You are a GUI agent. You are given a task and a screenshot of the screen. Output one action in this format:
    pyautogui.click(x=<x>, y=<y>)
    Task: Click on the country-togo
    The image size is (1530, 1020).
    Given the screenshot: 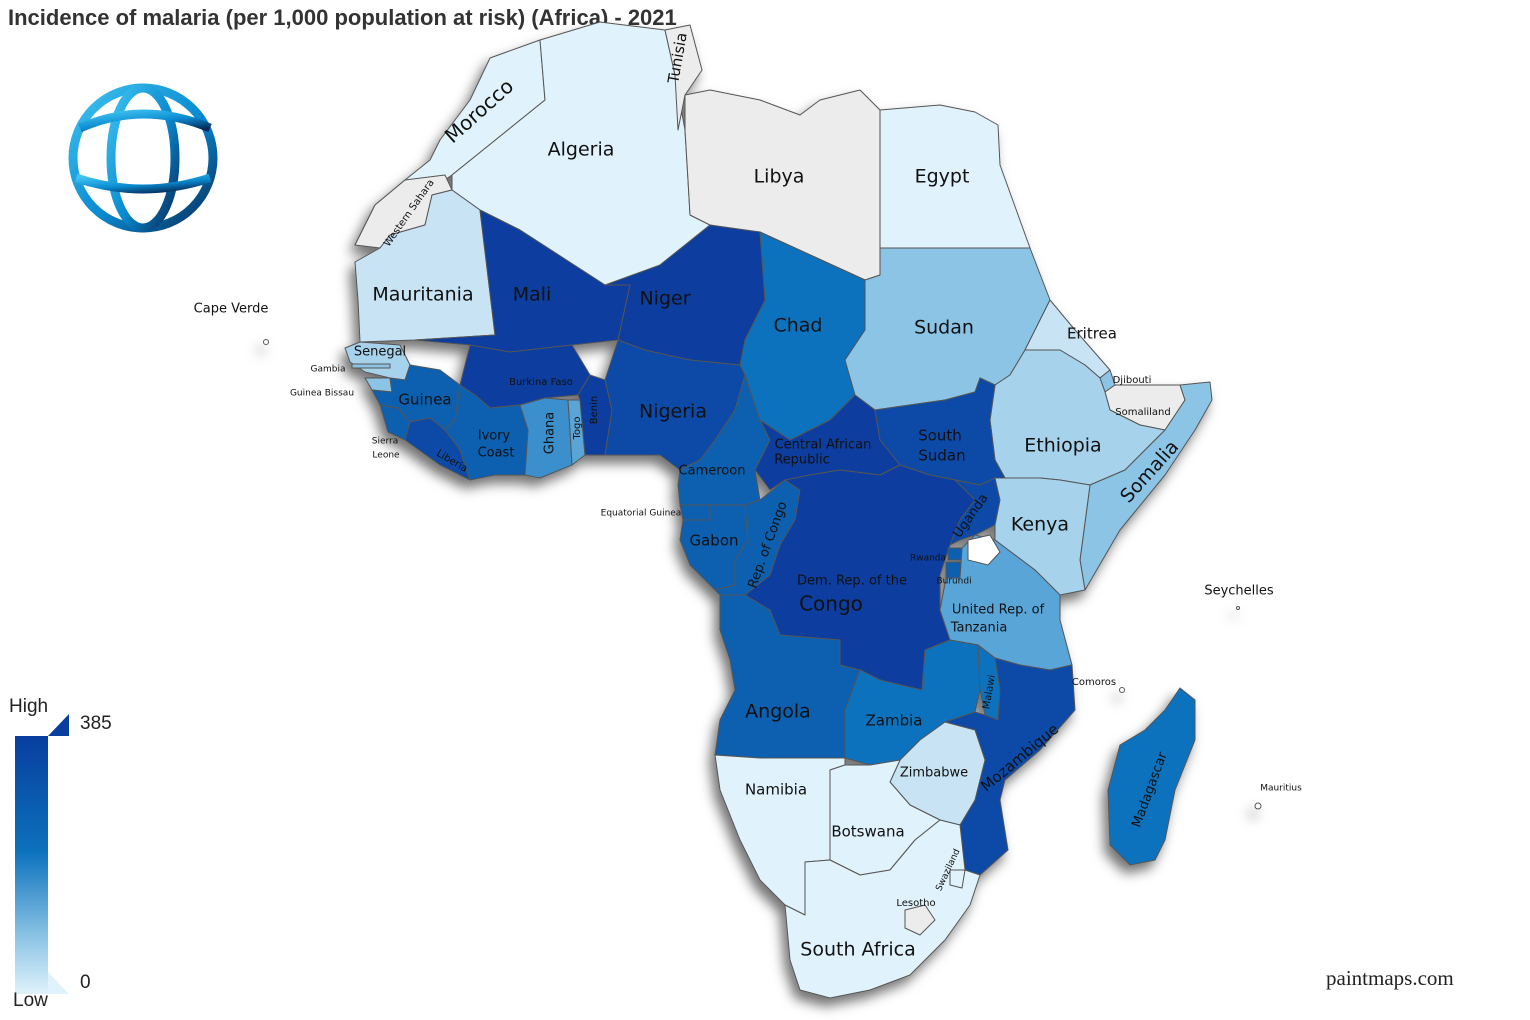 What is the action you would take?
    pyautogui.click(x=576, y=432)
    